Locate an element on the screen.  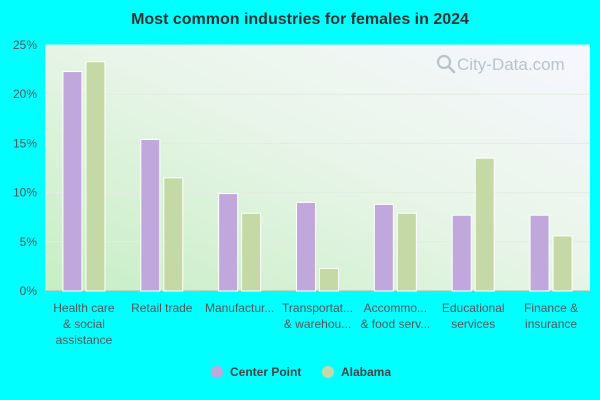
watermark: City-Data.com is located at coordinates (500, 64).